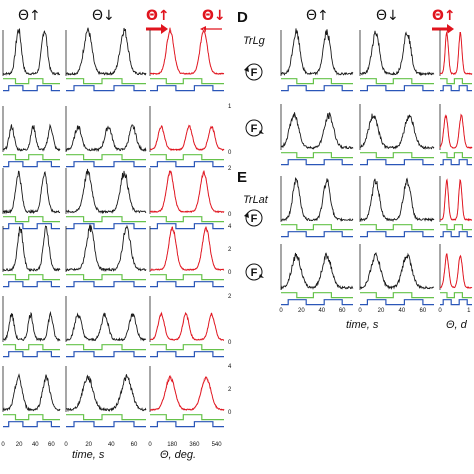  Describe the element at coordinates (106, 424) in the screenshot. I see `left-row6-col2-blue-step` at that location.